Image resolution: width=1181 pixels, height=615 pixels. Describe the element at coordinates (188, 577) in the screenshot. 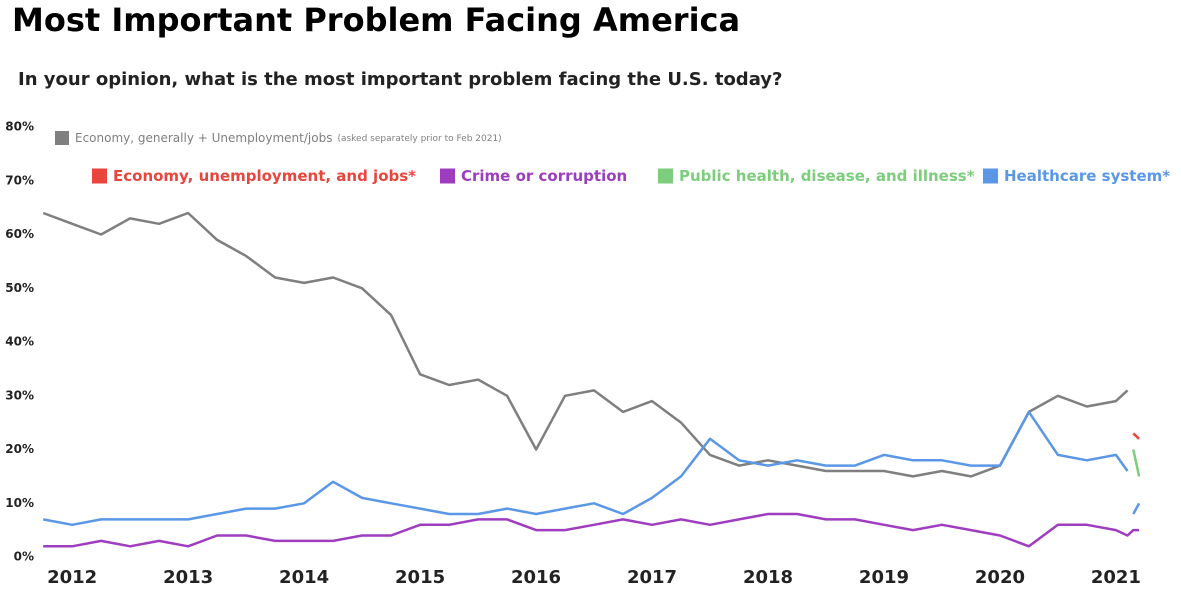

I see `x-tick-label: 2013` at that location.